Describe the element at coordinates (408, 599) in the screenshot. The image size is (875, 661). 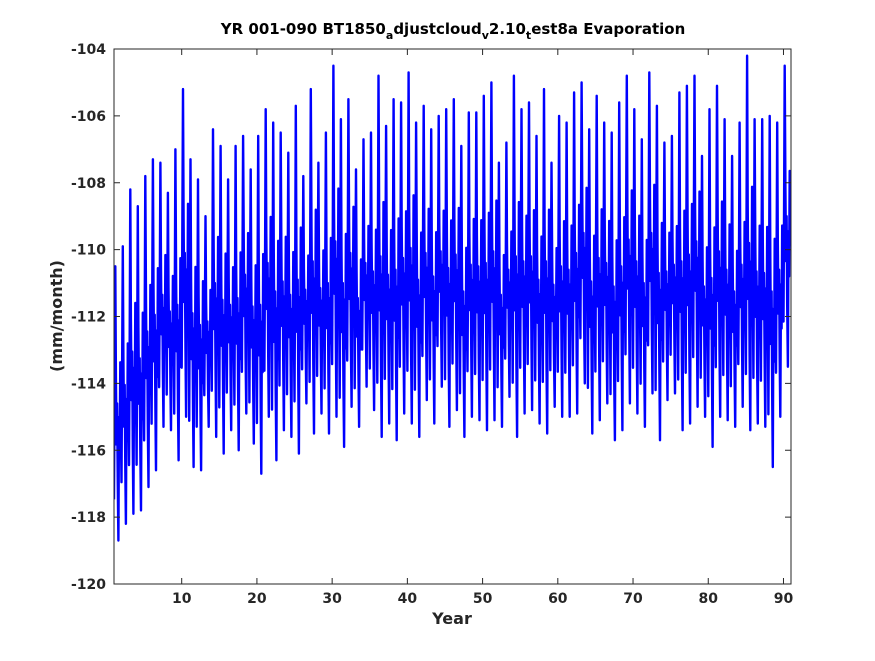
I see `x-tick-label: 40` at that location.